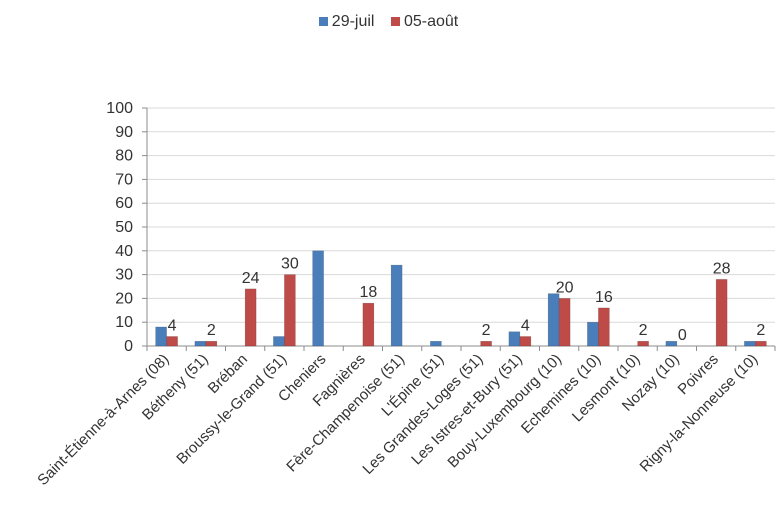 Image resolution: width=777 pixels, height=525 pixels. What do you see at coordinates (124, 227) in the screenshot?
I see `y-tick-label: 50` at bounding box center [124, 227].